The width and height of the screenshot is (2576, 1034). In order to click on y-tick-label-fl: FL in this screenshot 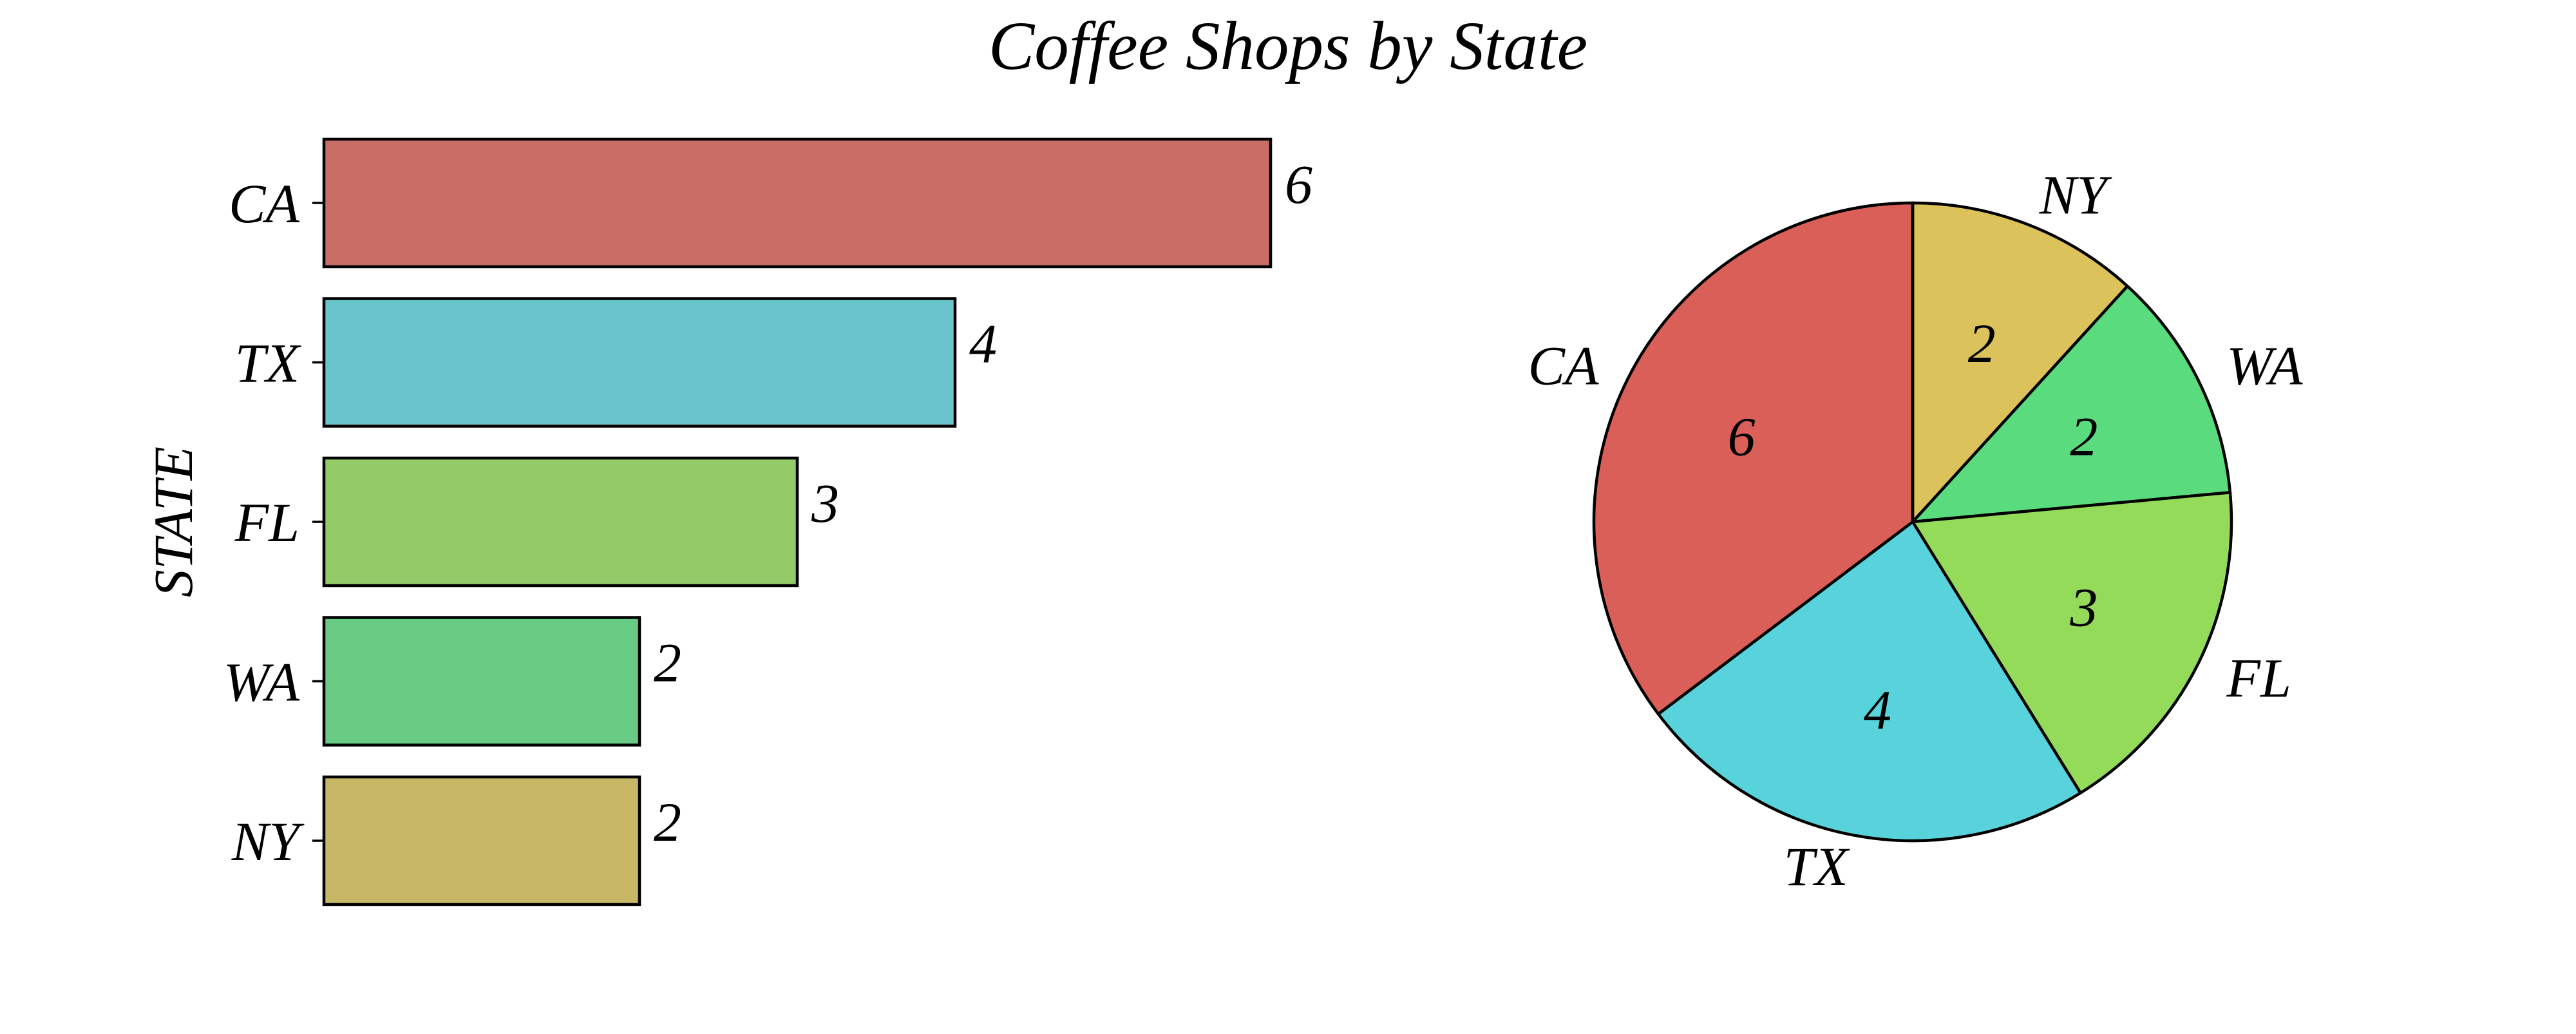, I will do `click(266, 522)`.